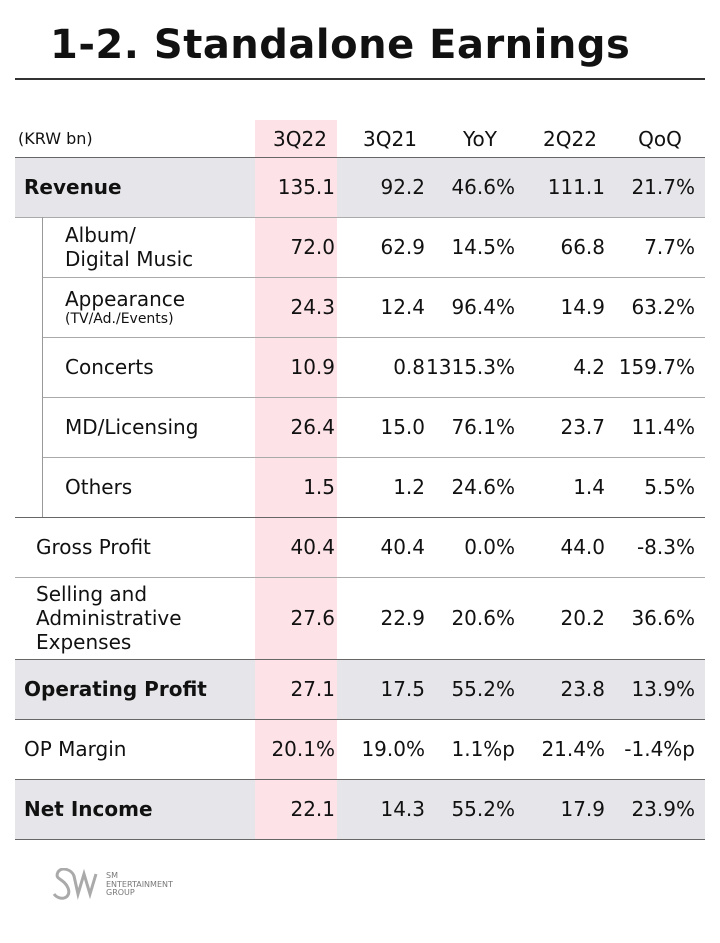 The width and height of the screenshot is (720, 943). Describe the element at coordinates (402, 427) in the screenshot. I see `value-cell: 15.0` at that location.